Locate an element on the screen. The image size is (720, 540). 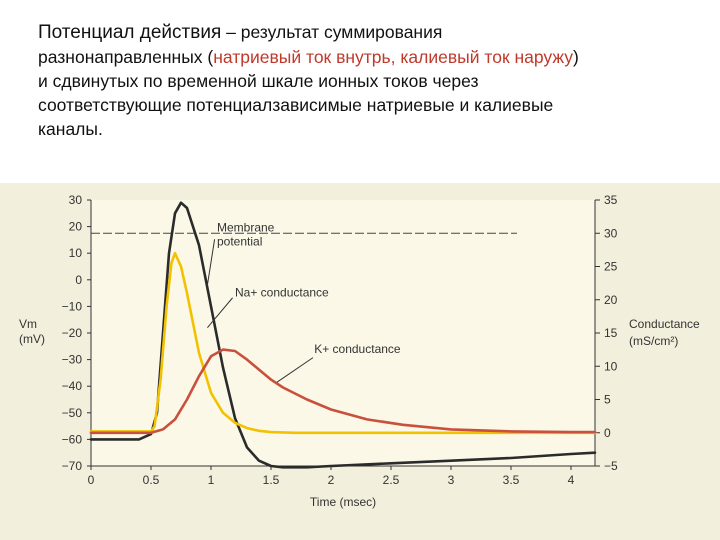
y-left-axis-label: Vm is located at coordinates (28, 324).